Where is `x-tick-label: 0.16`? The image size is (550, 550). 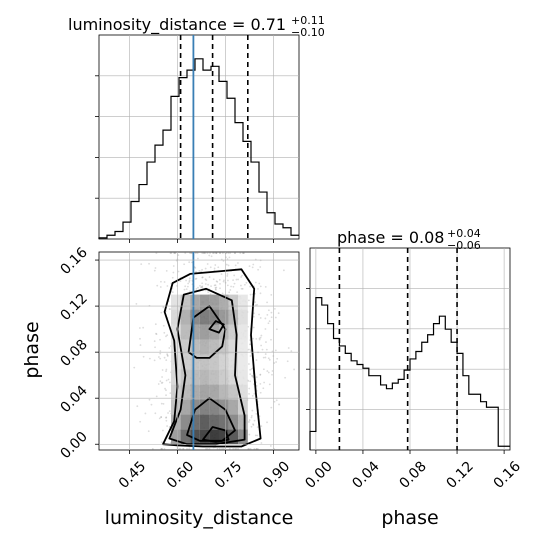 x-tick-label: 0.16 is located at coordinates (507, 474).